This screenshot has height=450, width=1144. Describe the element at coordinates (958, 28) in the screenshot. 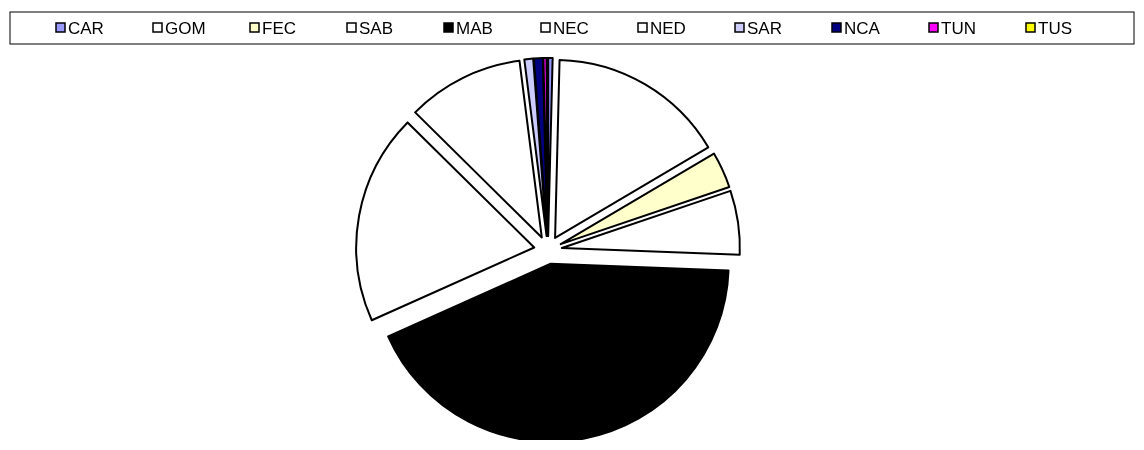

I see `legend-label: TUN` at that location.